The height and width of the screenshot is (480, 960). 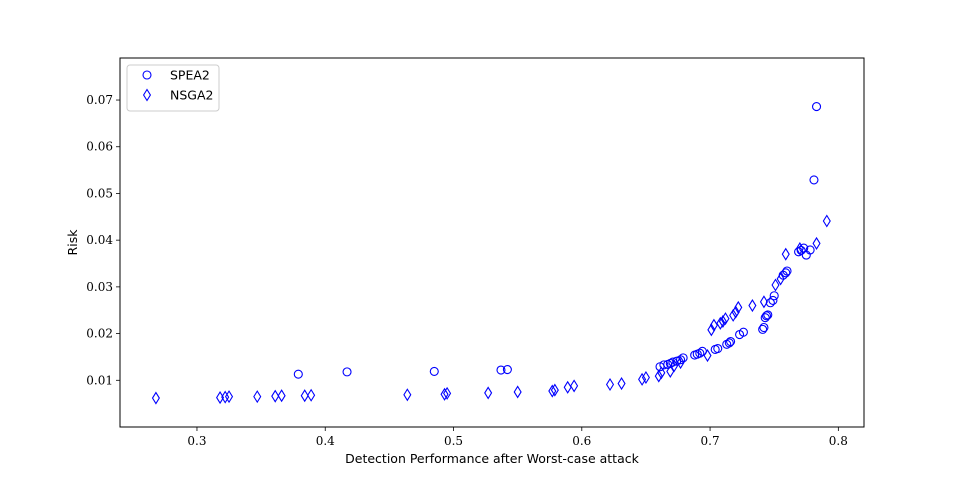 I want to click on y-tick-label: 0.02, so click(x=99, y=334).